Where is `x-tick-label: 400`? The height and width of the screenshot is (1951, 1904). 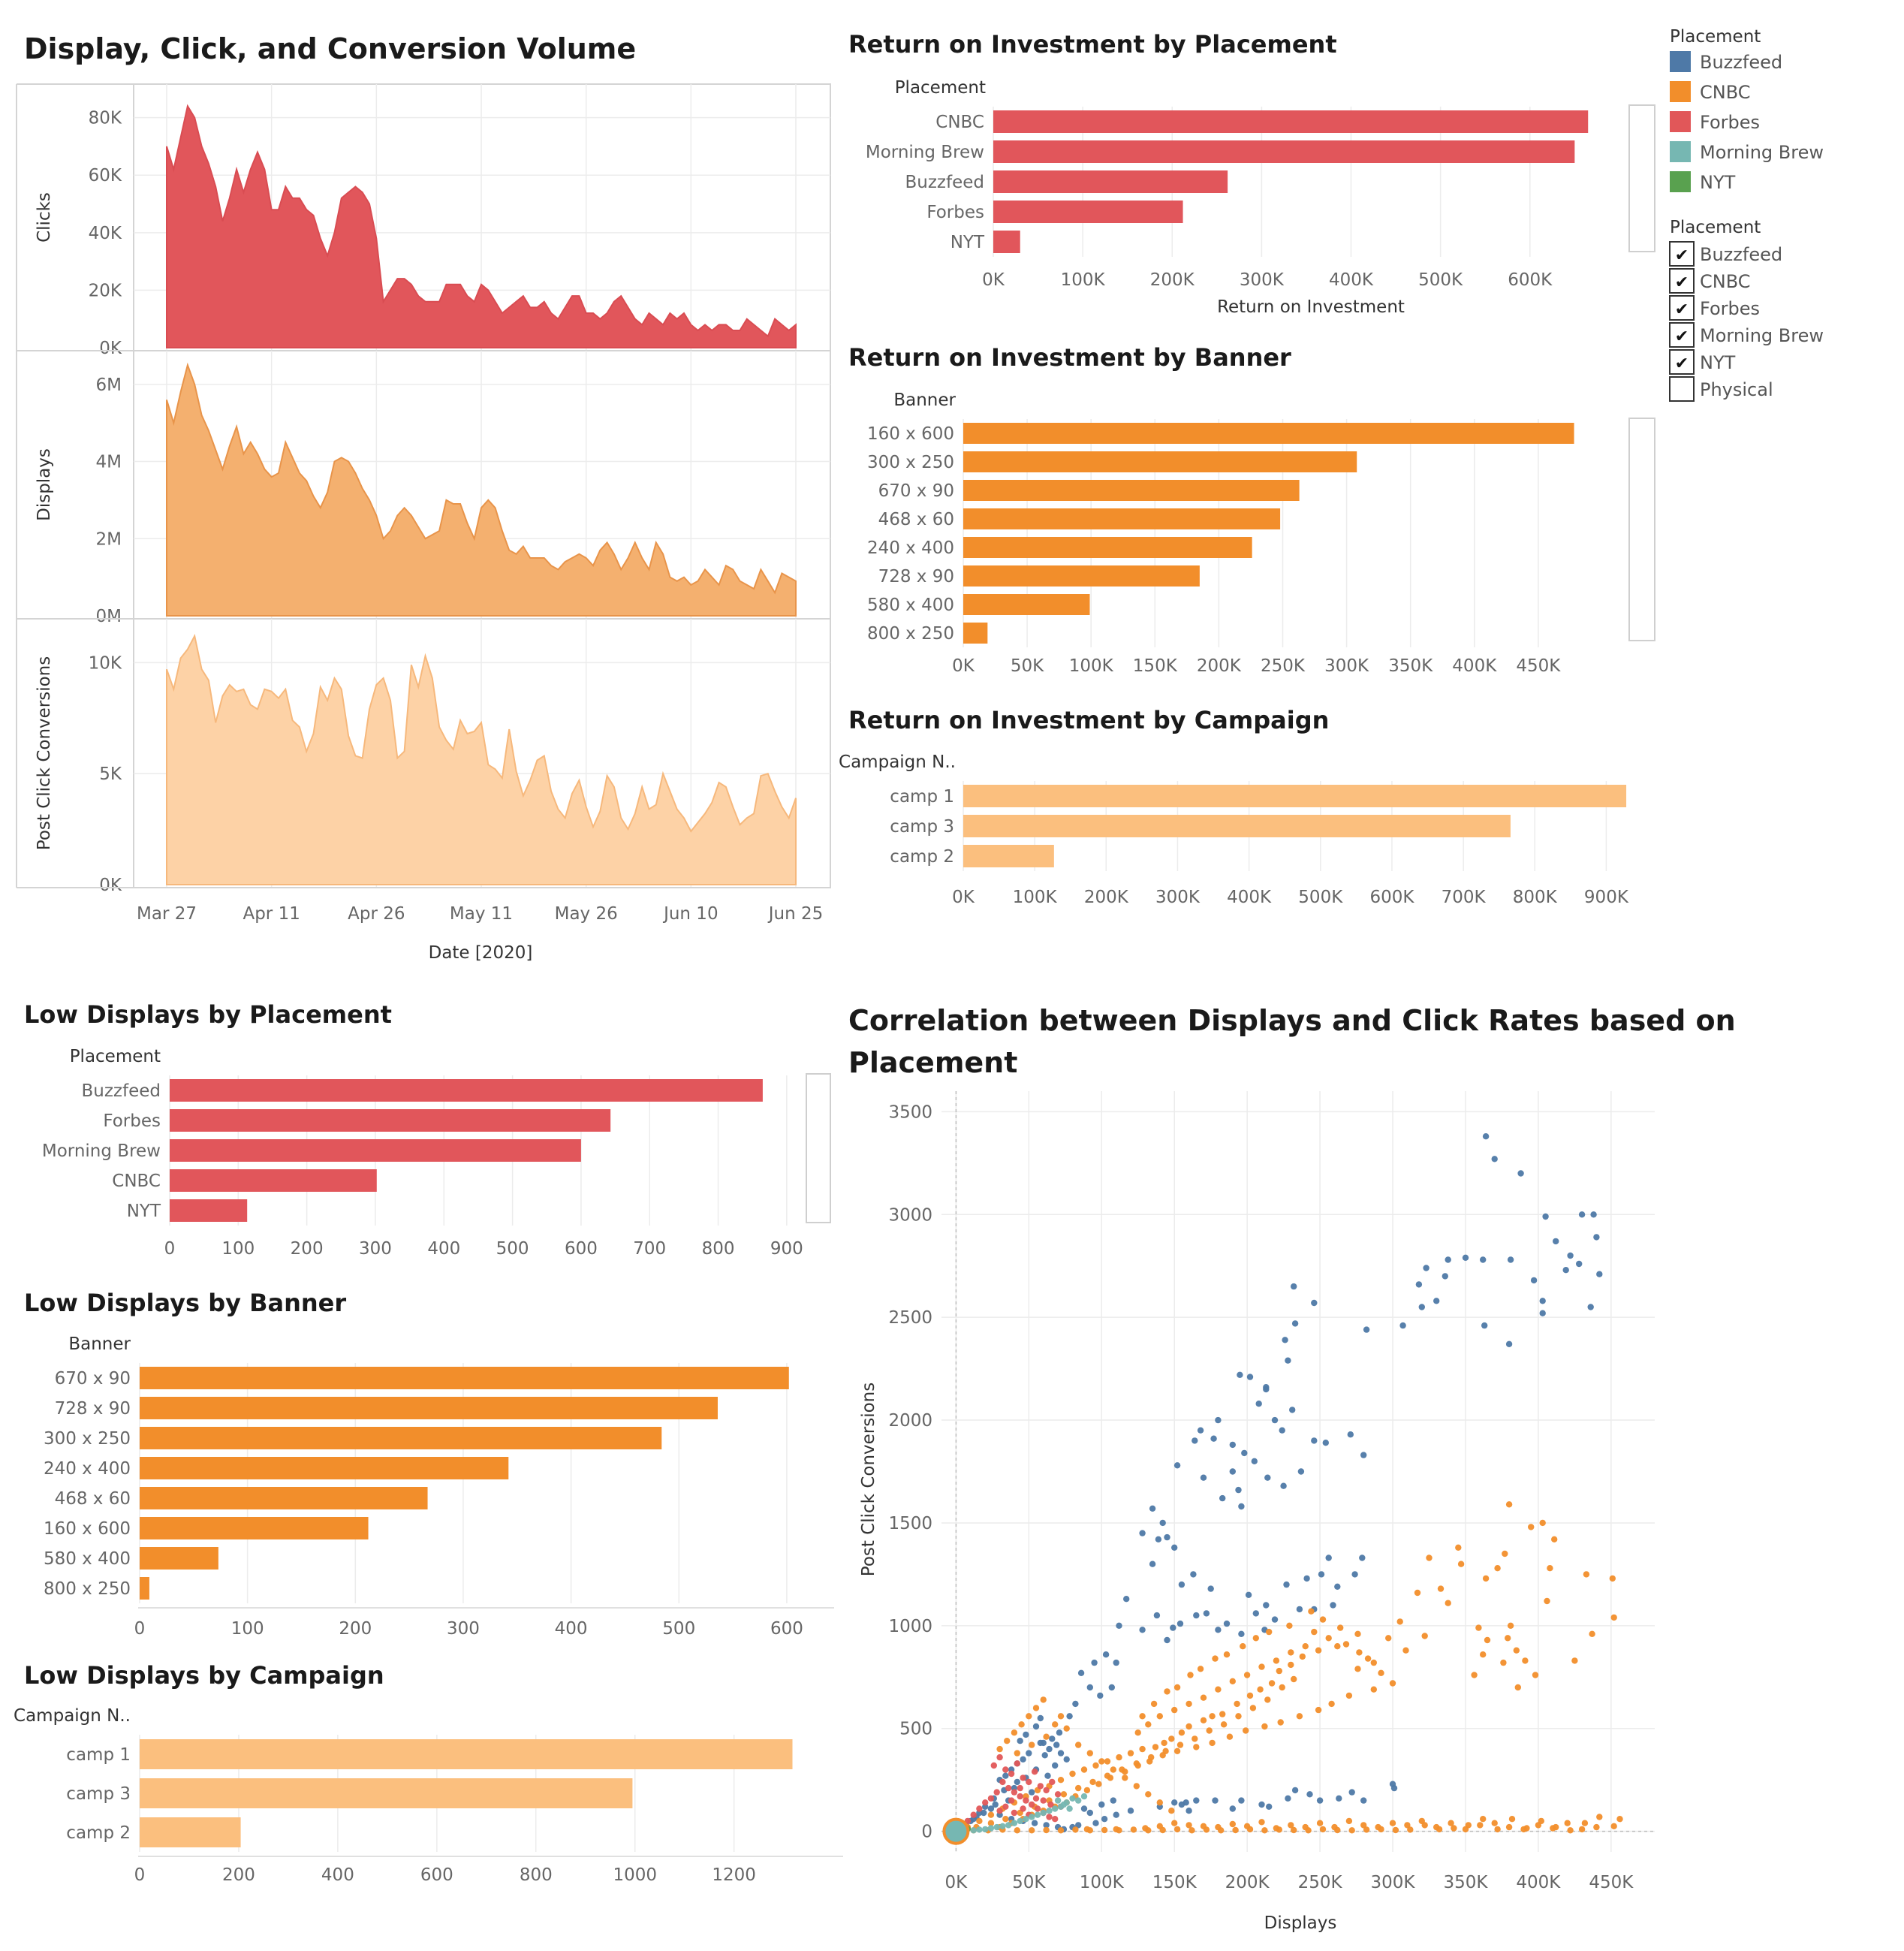
x-tick-label: 400 is located at coordinates (571, 1629).